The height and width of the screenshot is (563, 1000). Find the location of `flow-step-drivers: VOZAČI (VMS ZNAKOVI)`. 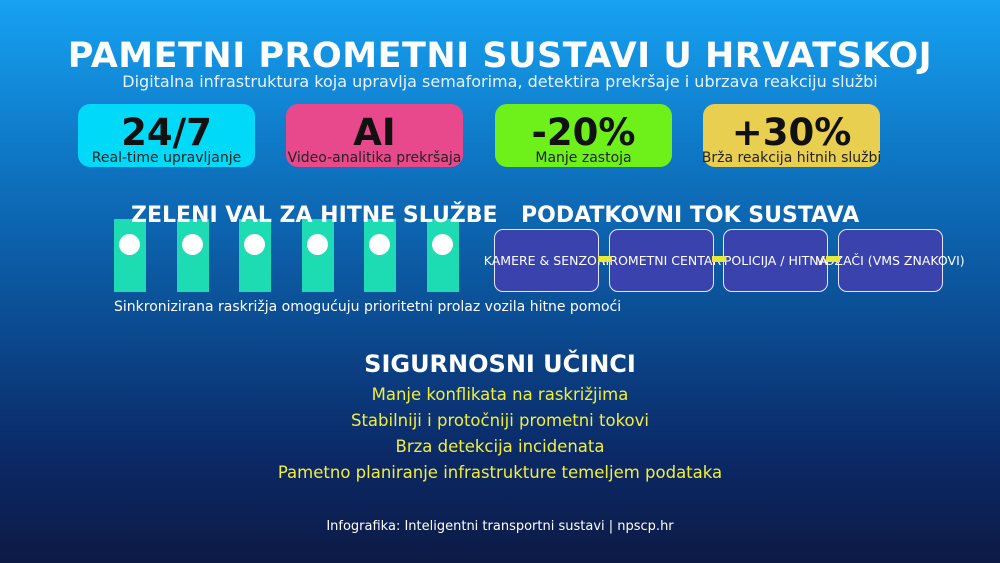

flow-step-drivers: VOZAČI (VMS ZNAKOVI) is located at coordinates (890, 260).